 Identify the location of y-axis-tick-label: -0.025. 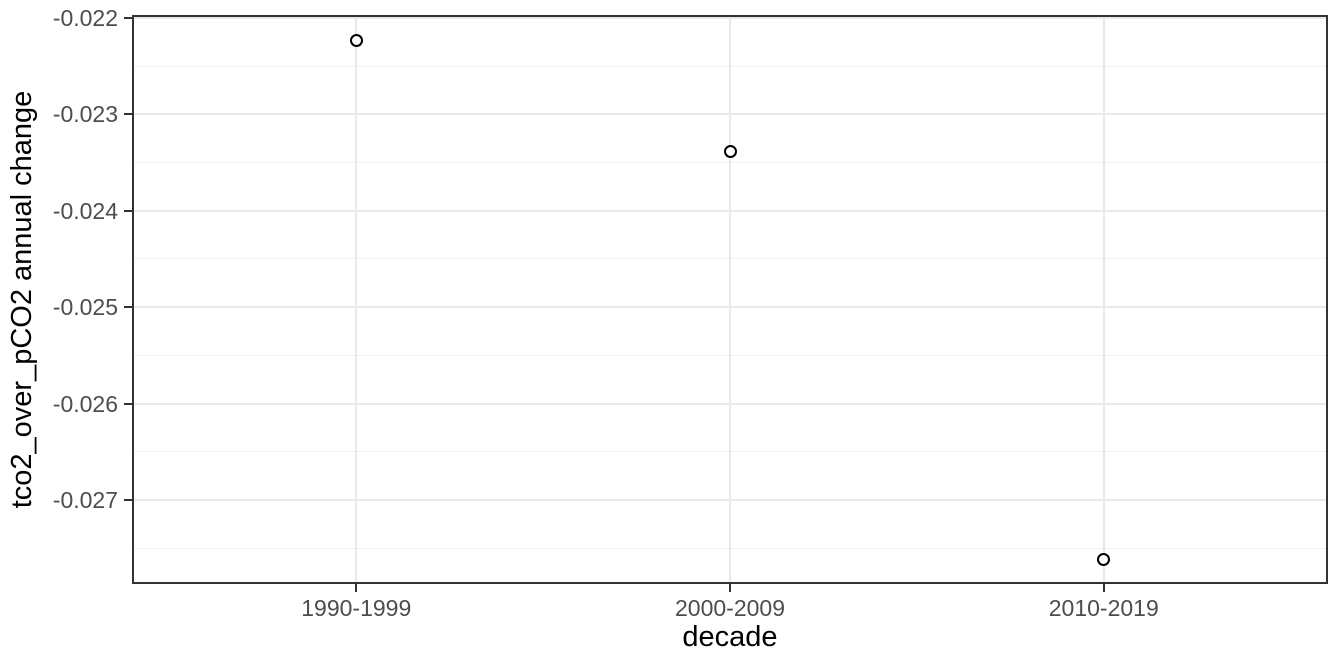
(85, 307).